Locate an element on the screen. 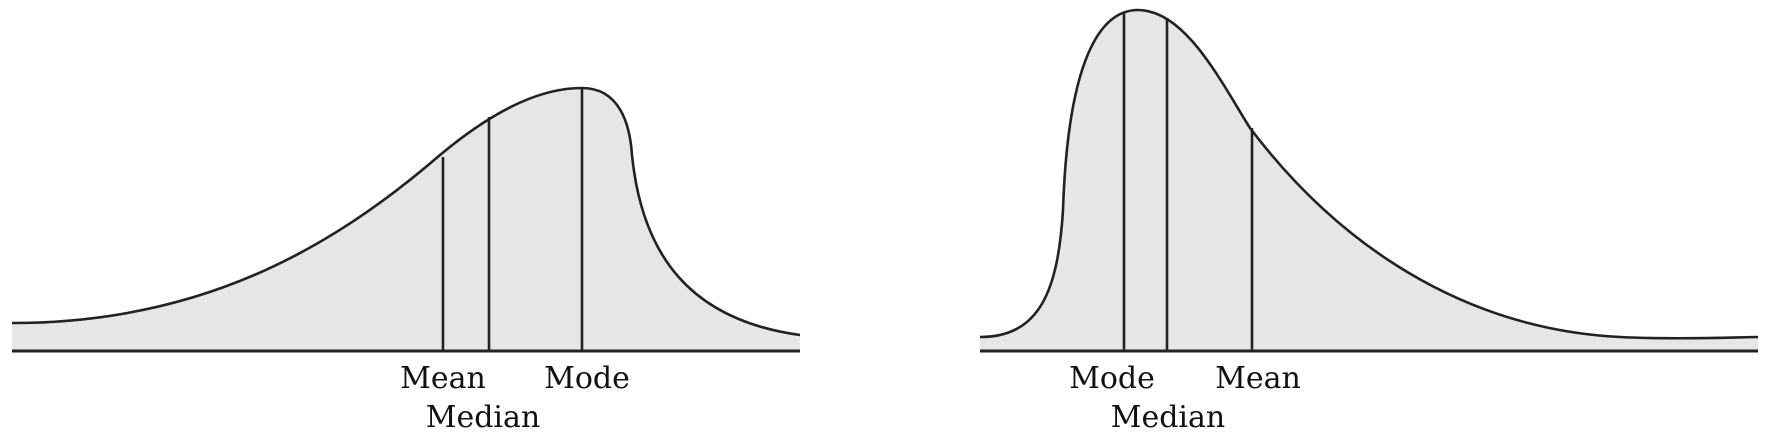  left-mode-label: Mode is located at coordinates (587, 378).